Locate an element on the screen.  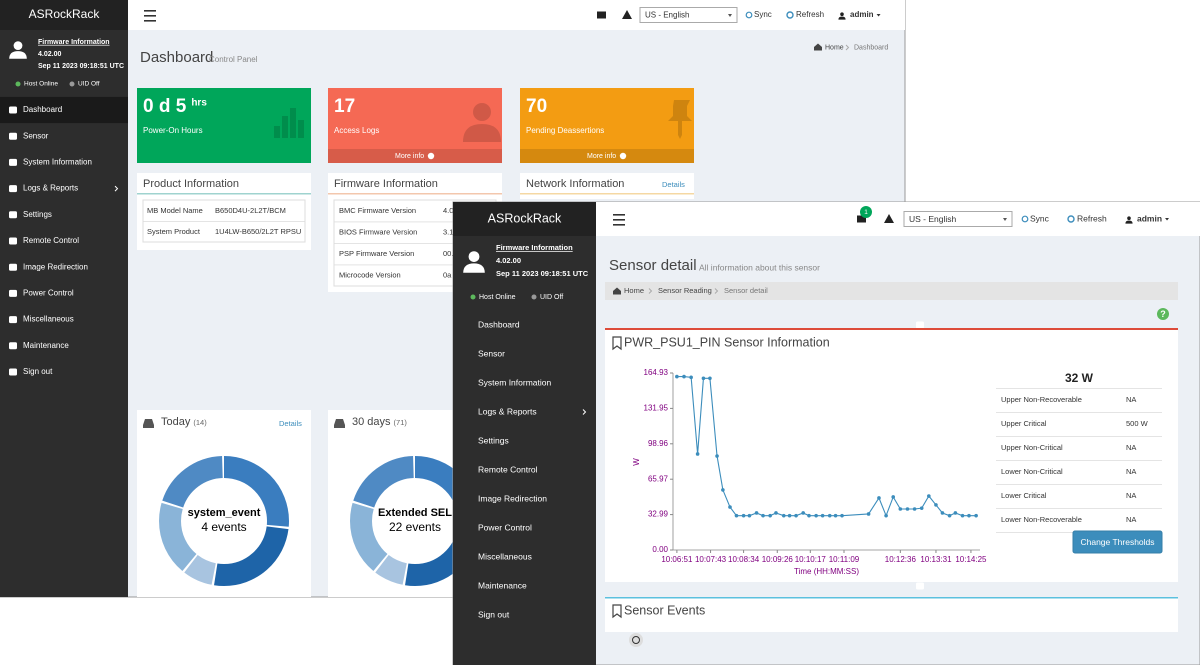
caret is located at coordinates (1005, 219).